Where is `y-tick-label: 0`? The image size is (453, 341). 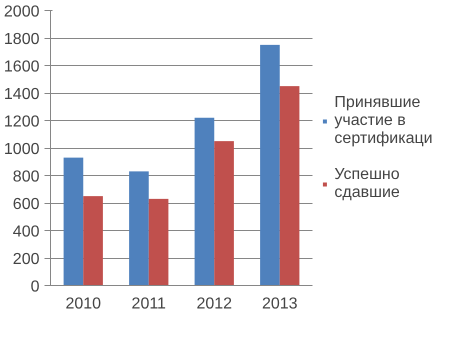
y-tick-label: 0 is located at coordinates (35, 287).